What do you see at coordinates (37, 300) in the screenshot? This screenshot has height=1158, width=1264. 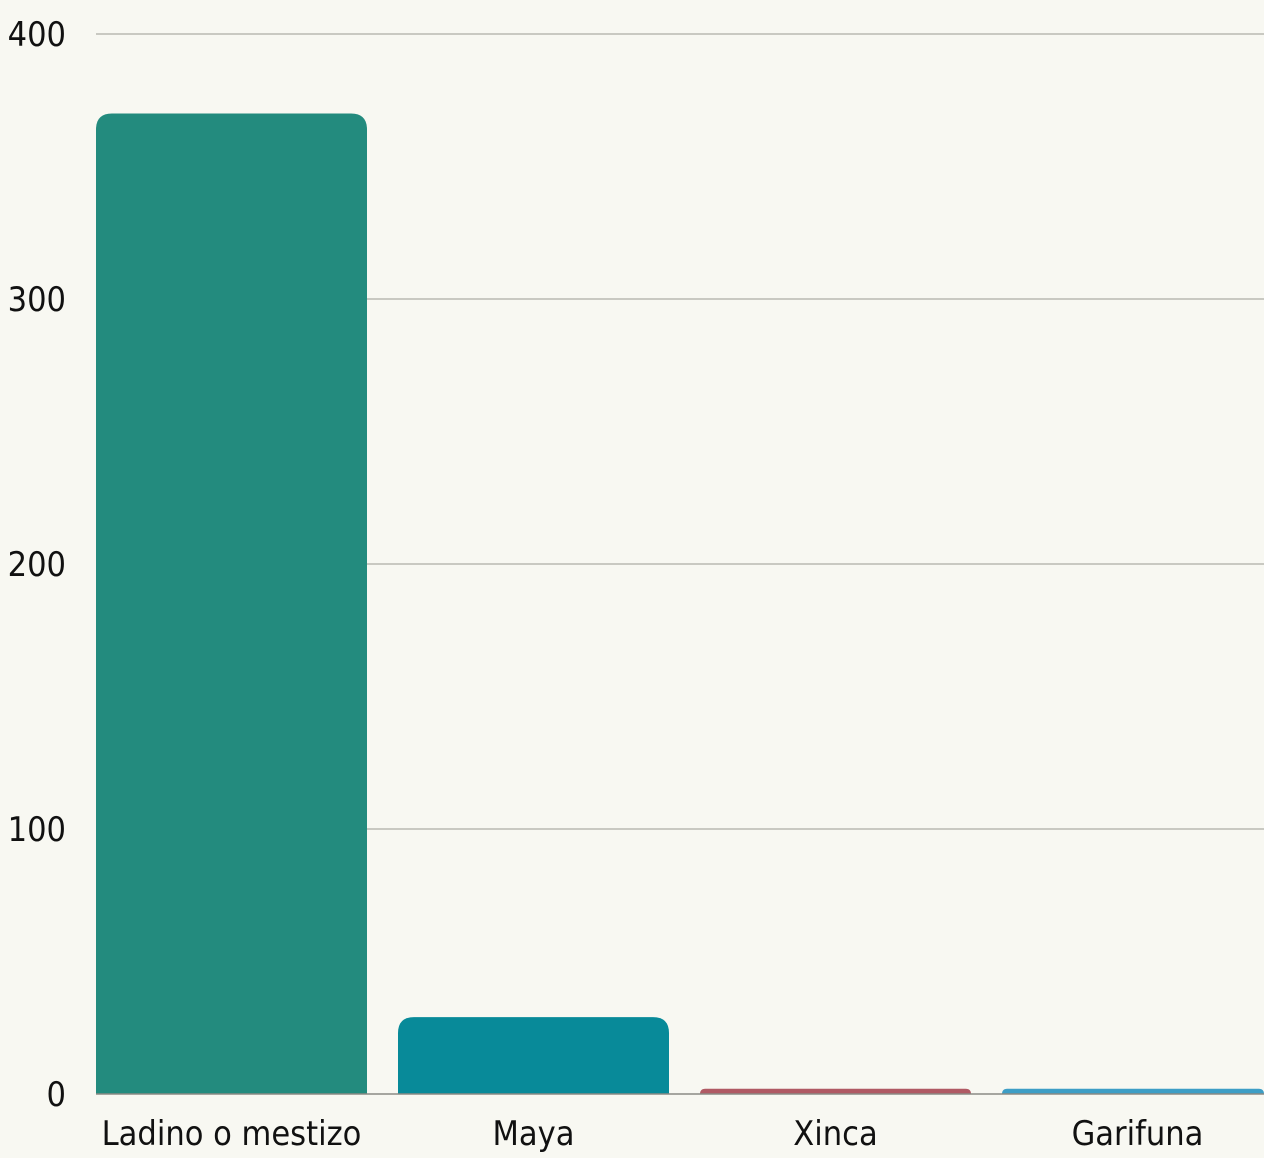 I see `y-tick-label: 300` at bounding box center [37, 300].